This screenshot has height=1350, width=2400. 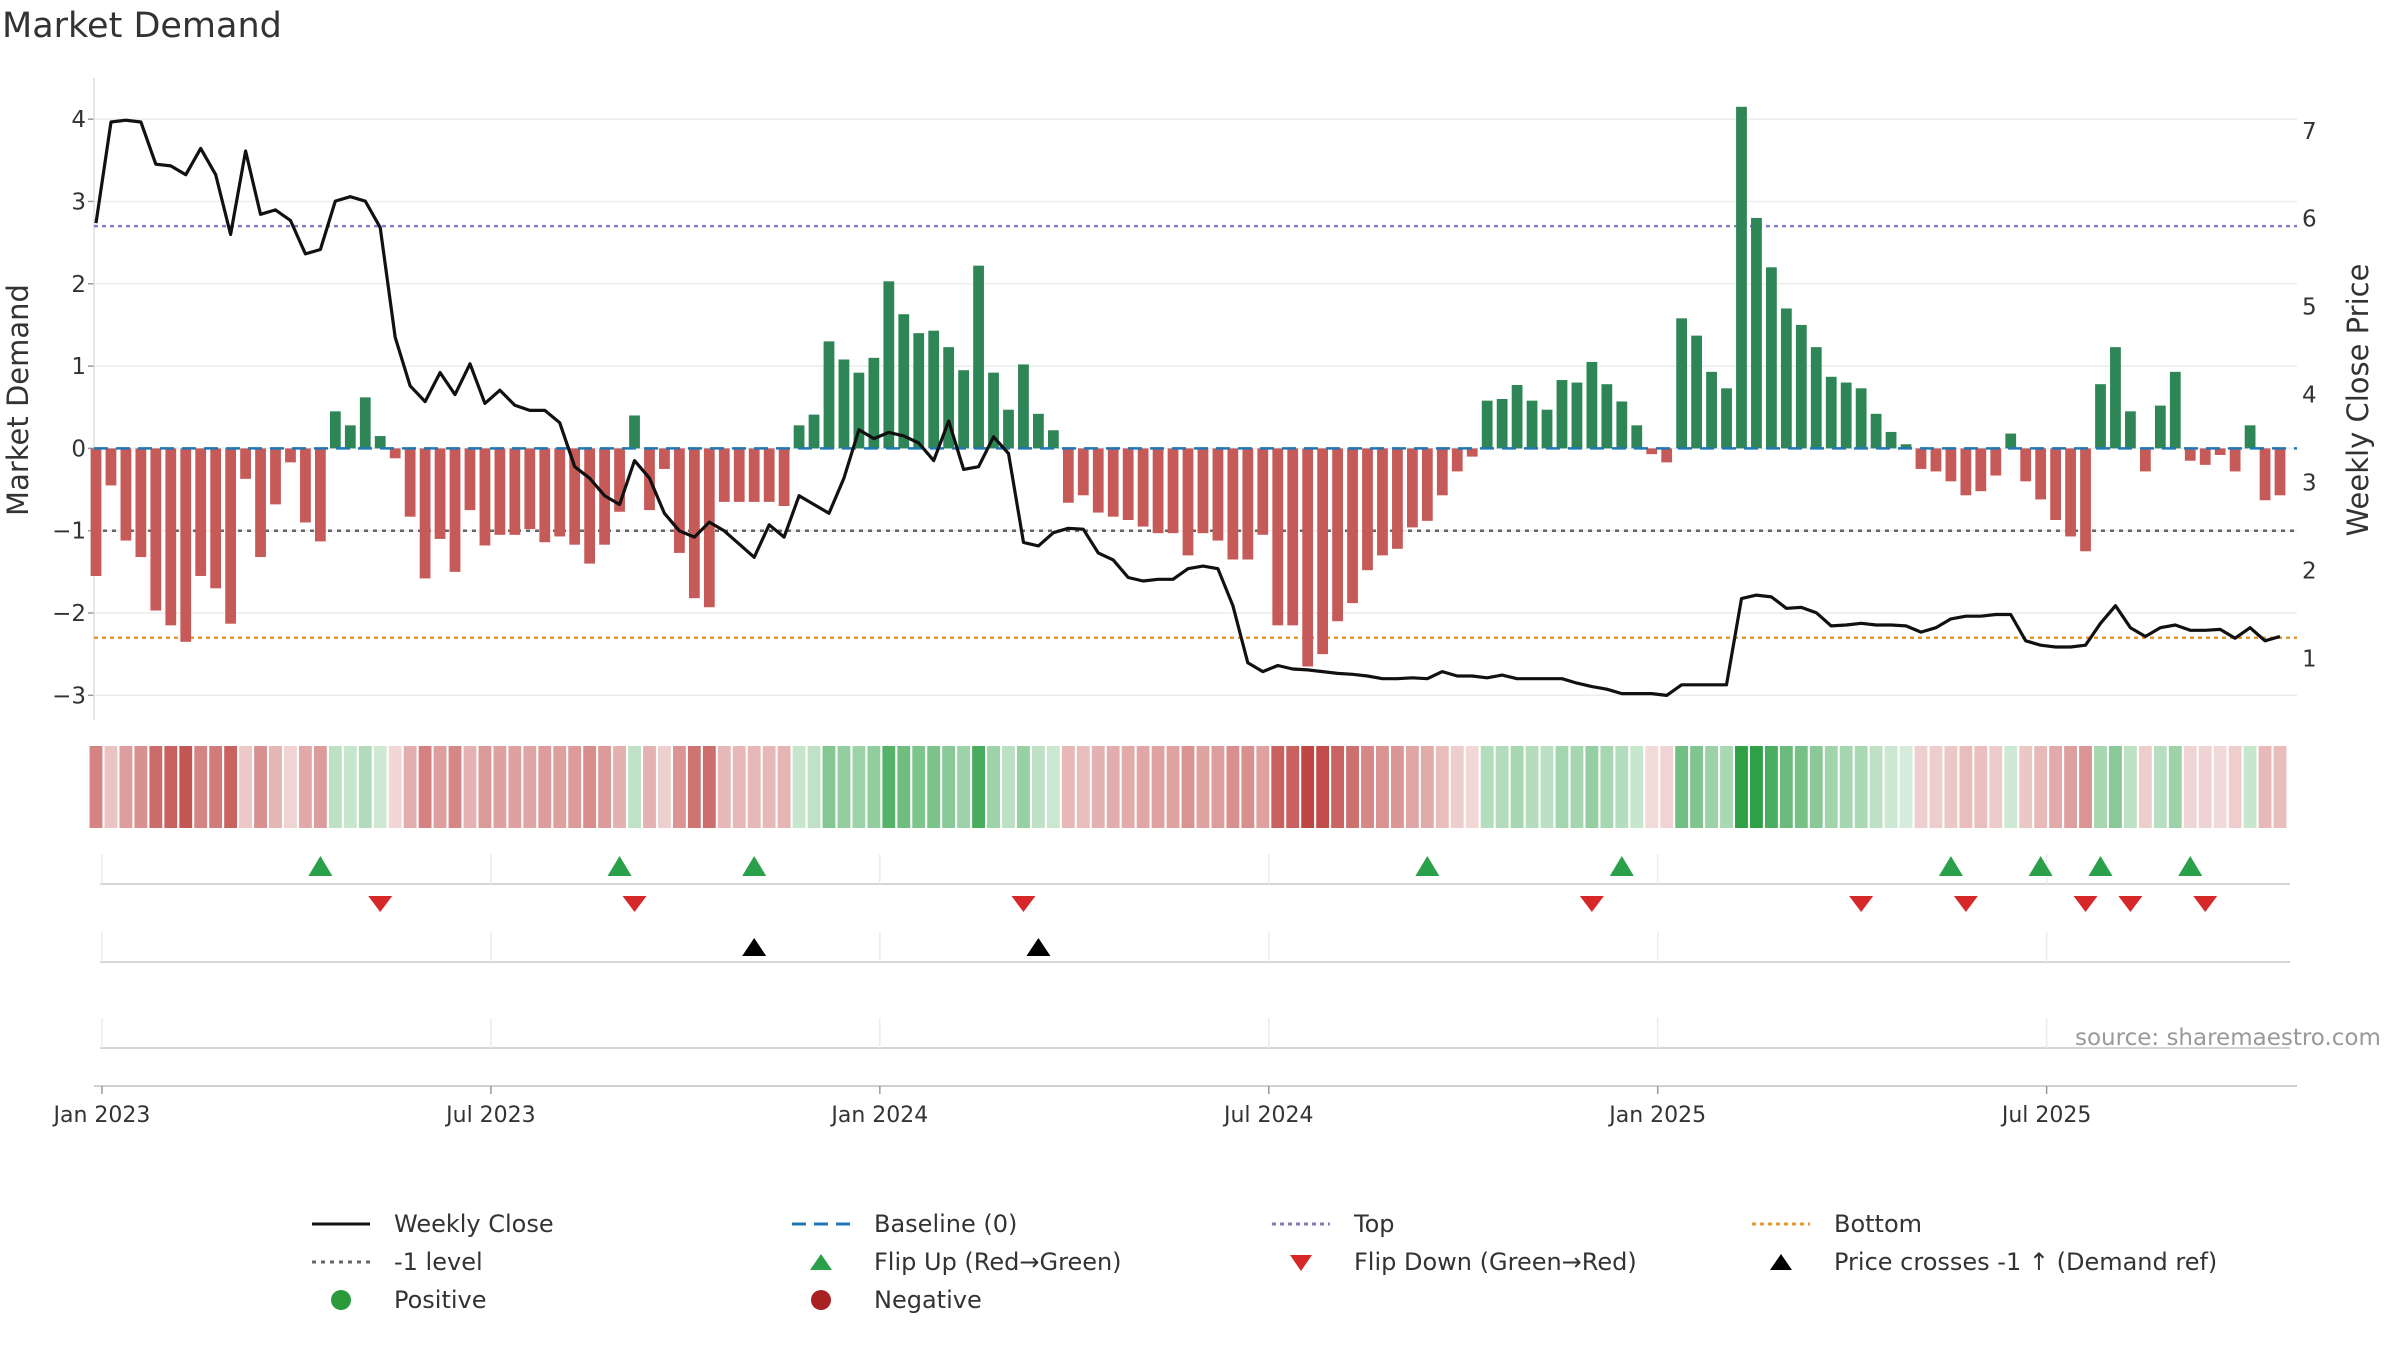 I want to click on legend-bottom: Bottom, so click(x=1836, y=1224).